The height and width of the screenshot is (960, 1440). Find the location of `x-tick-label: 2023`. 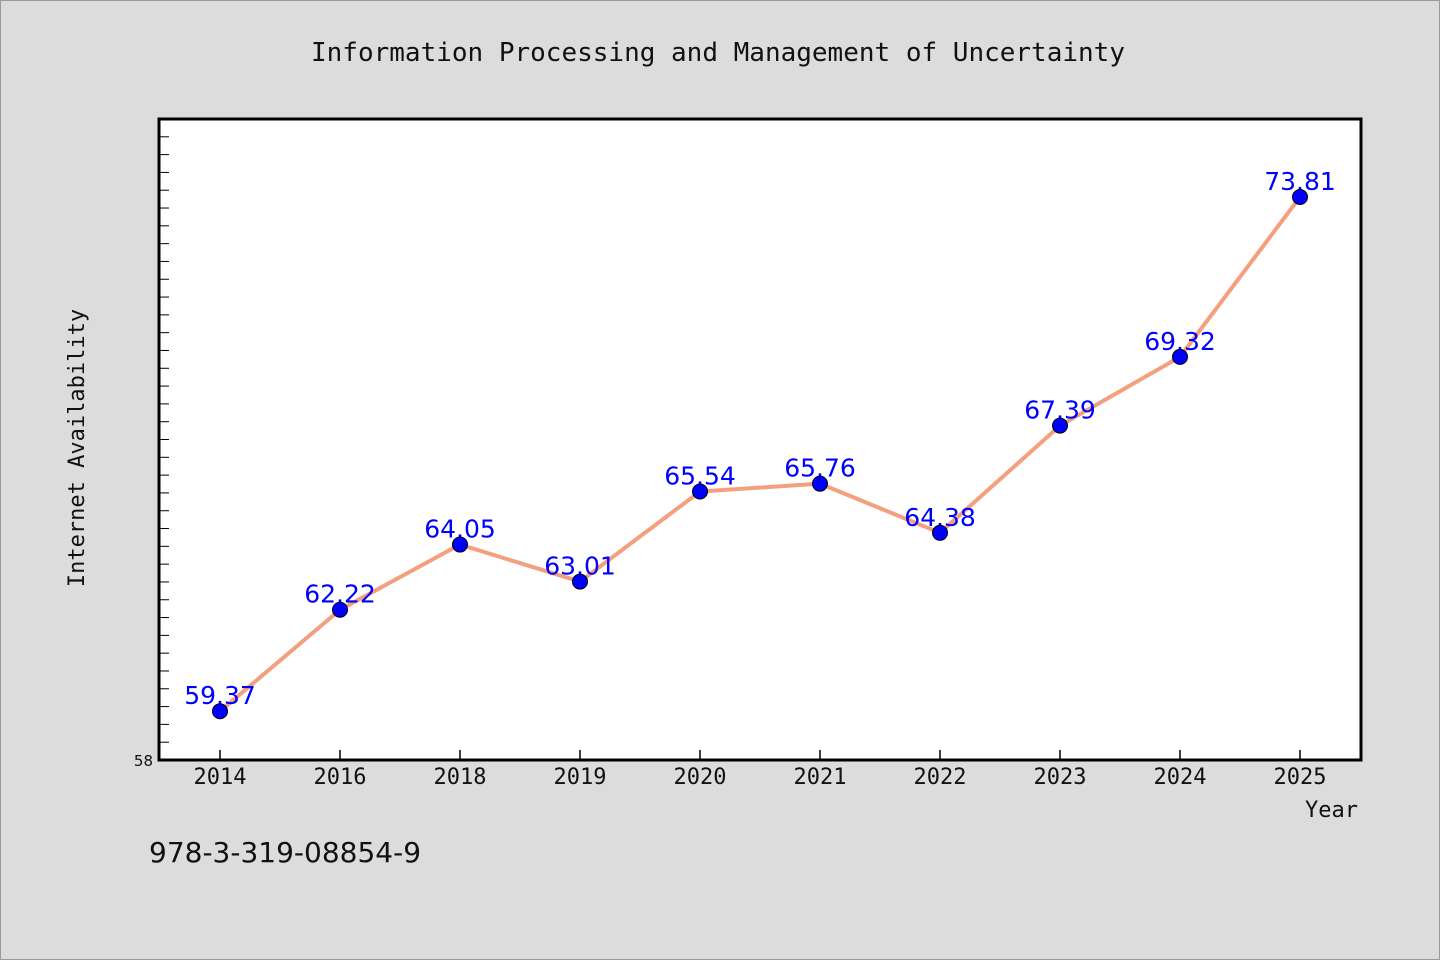

x-tick-label: 2023 is located at coordinates (1060, 777).